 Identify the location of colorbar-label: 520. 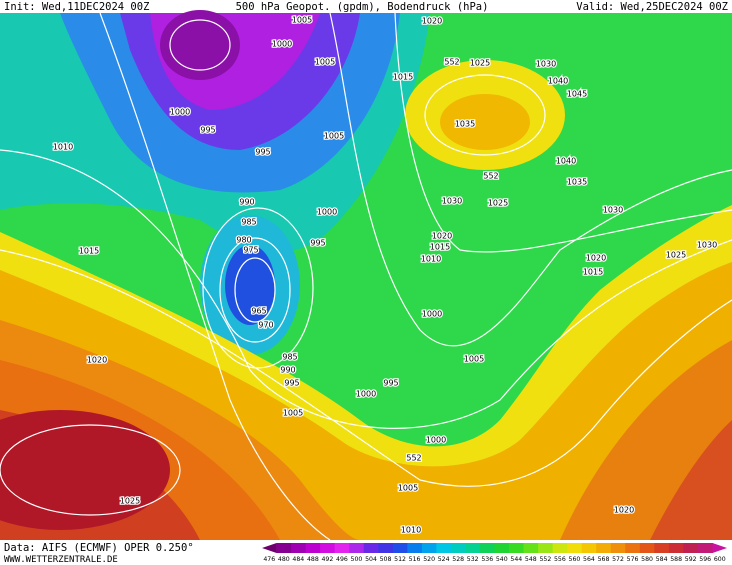
(429, 559).